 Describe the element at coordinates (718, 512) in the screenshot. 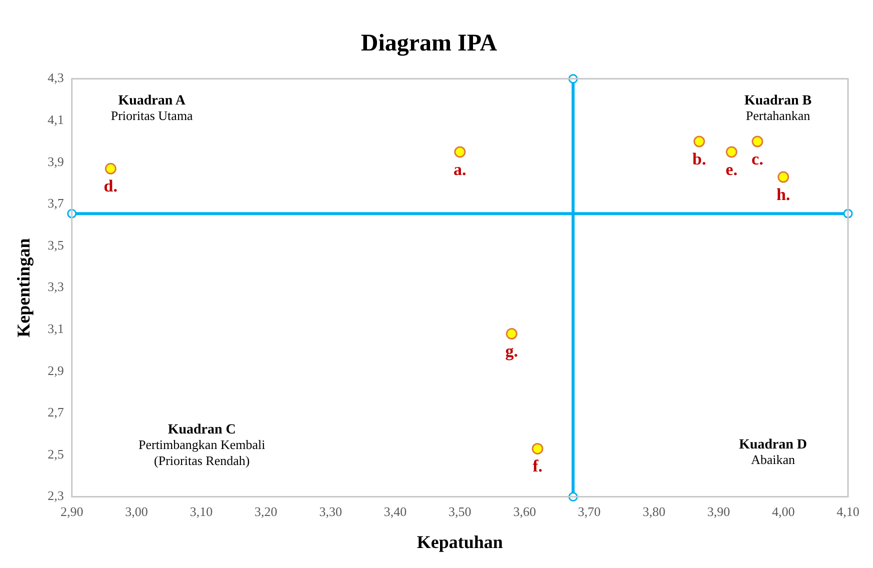

I see `x-tick-label: 3,90` at that location.